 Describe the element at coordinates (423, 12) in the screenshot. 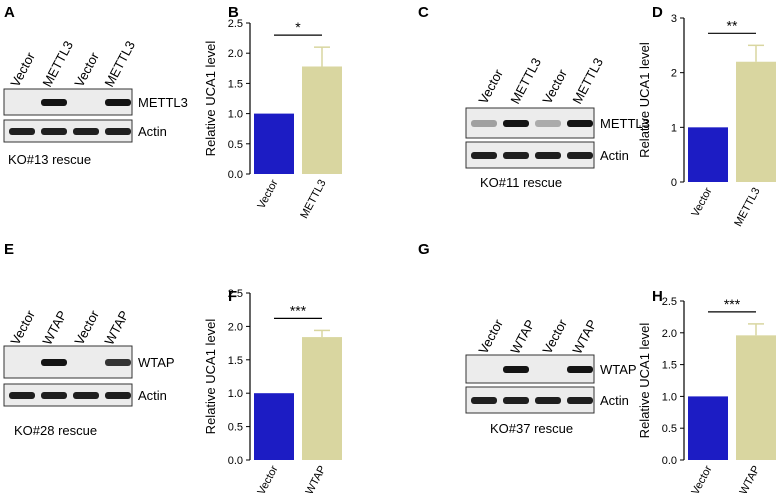

I see `panel-letter: C` at that location.